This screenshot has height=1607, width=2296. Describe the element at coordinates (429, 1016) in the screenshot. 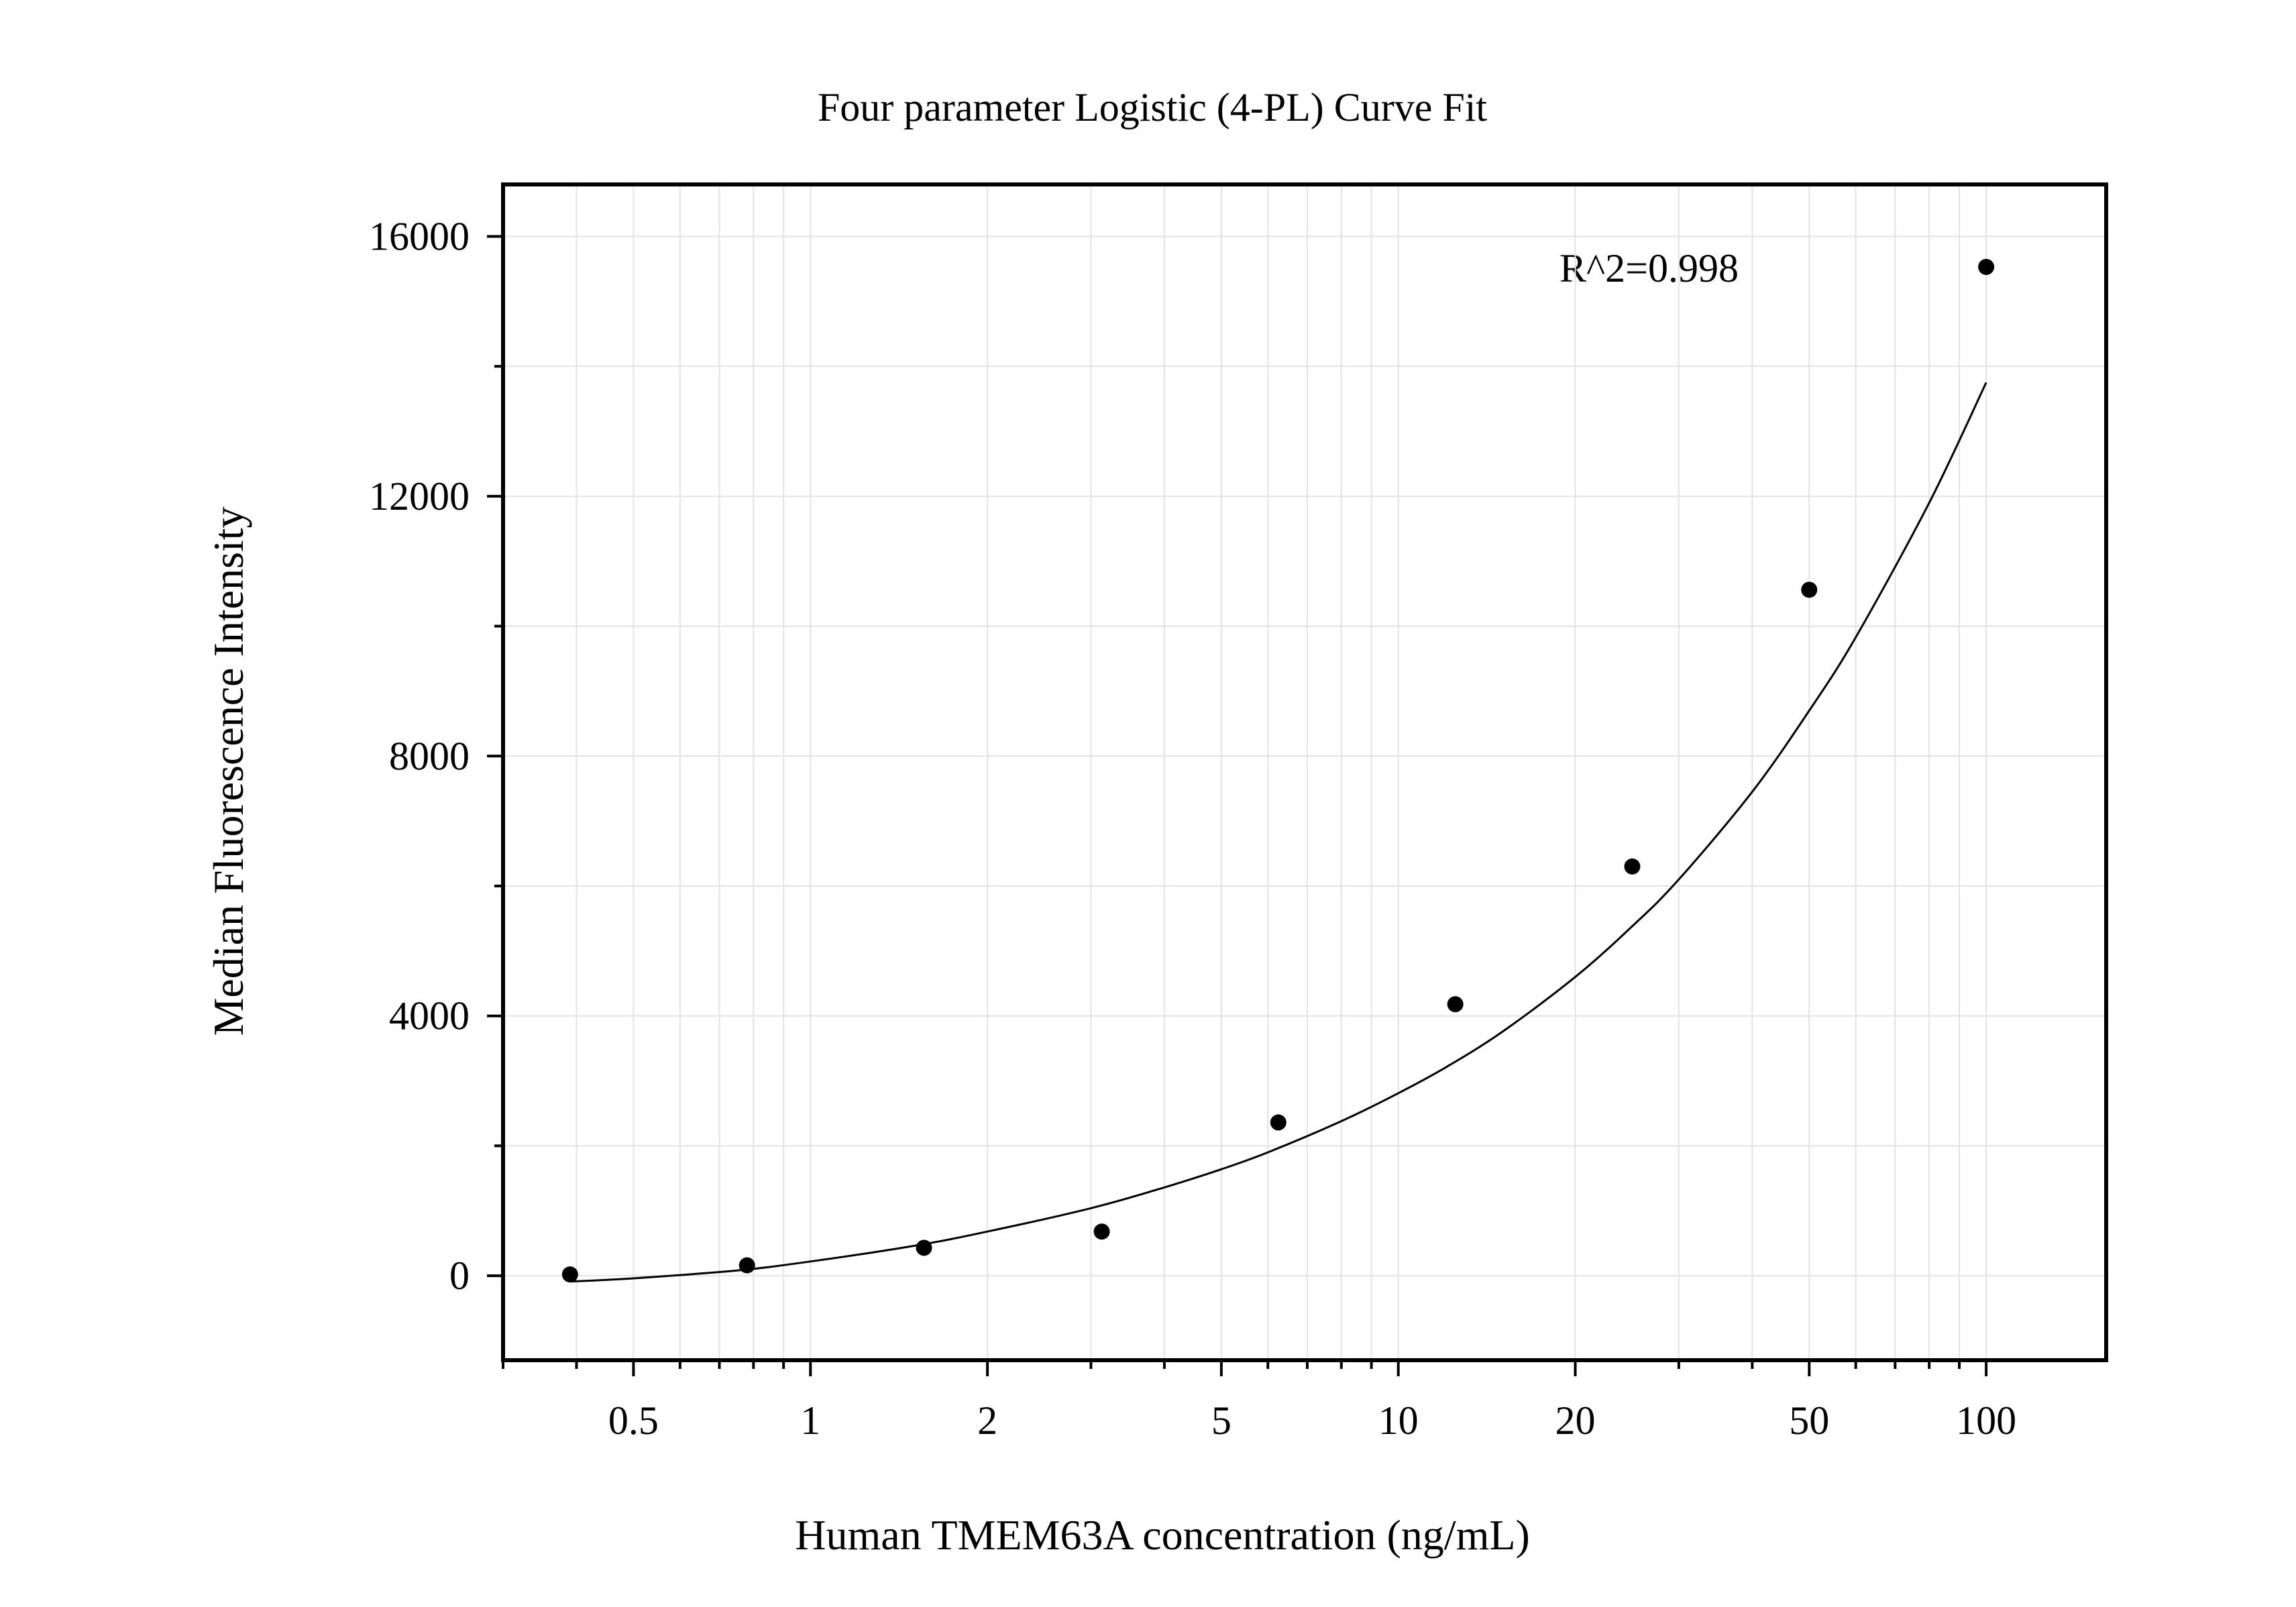

I see `y-tick-label: 4000` at that location.